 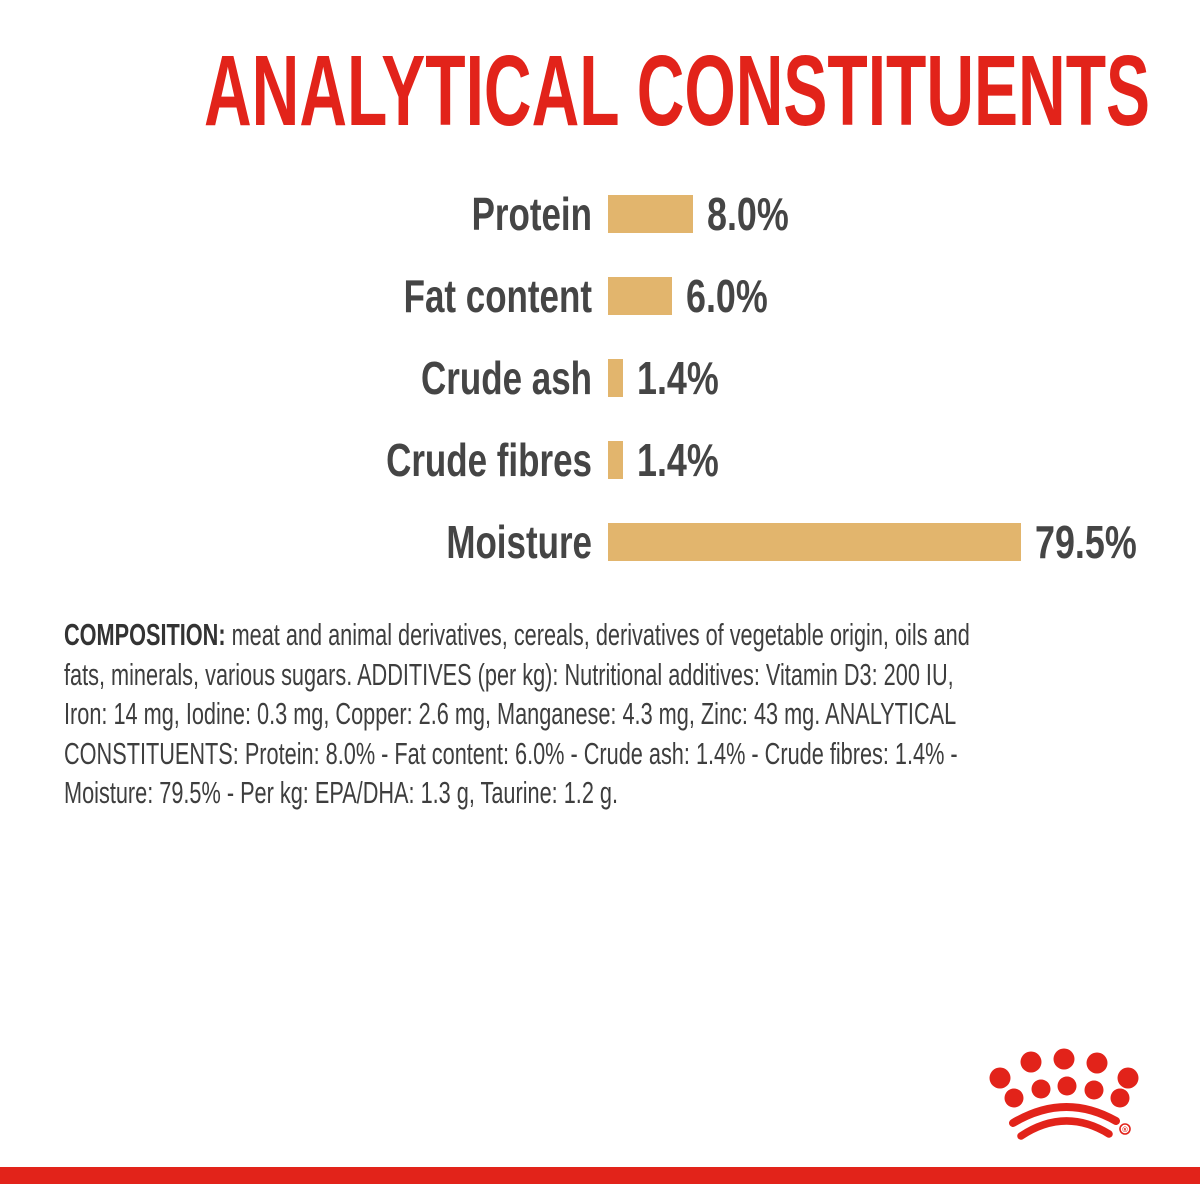 I want to click on bar-track: 79.5%, so click(x=886, y=542).